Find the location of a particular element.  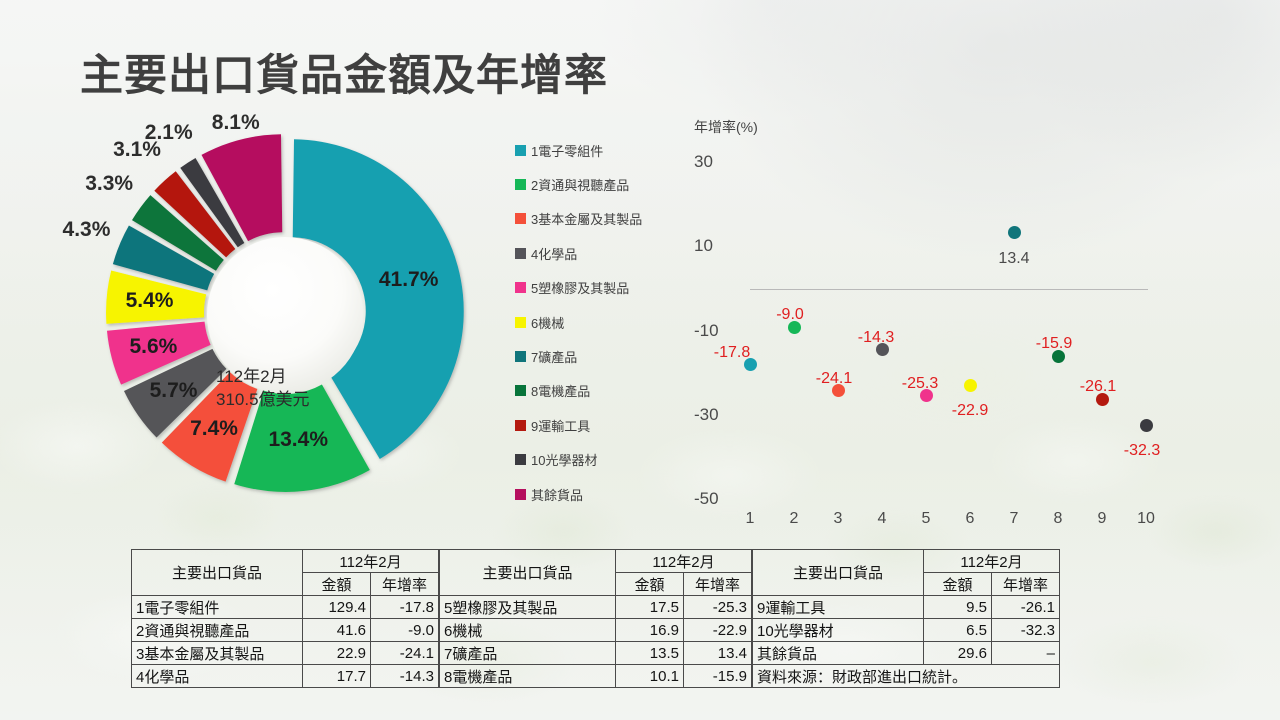

table-row: 10光學器材 6.5 -32.3 is located at coordinates (906, 630).